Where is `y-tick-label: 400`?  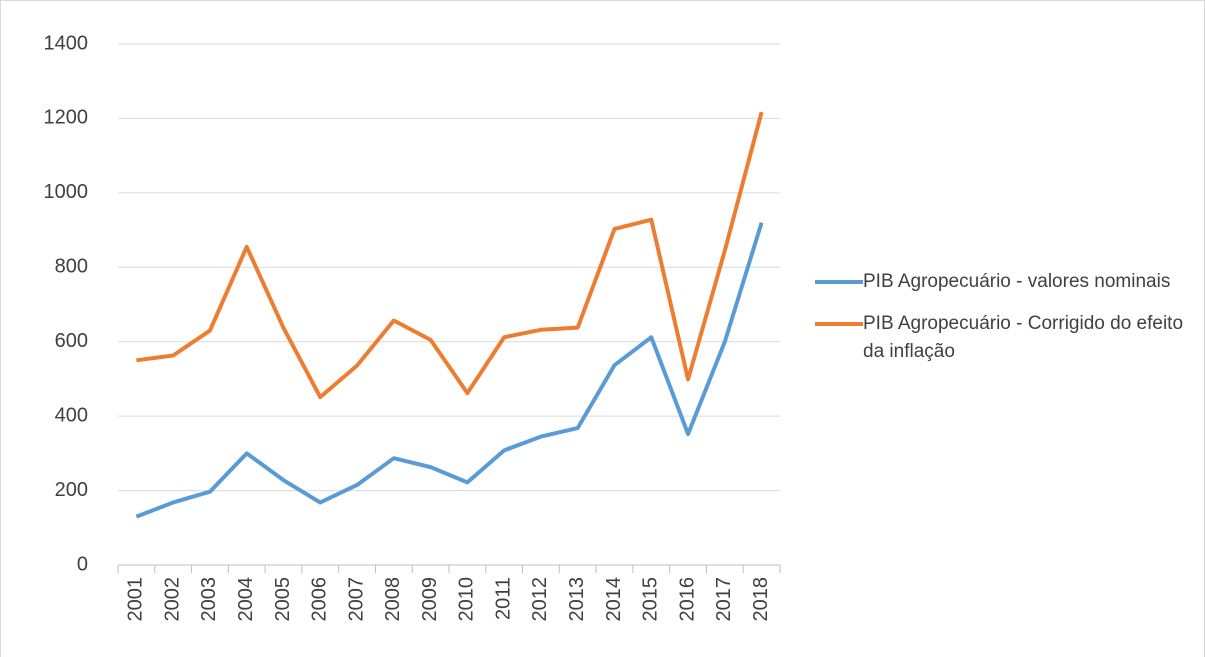 y-tick-label: 400 is located at coordinates (71, 415).